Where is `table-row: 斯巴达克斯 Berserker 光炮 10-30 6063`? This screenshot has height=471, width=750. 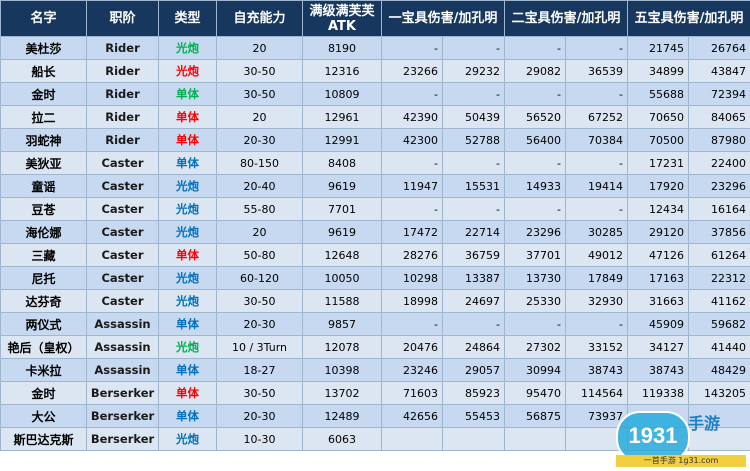 table-row: 斯巴达克斯 Berserker 光炮 10-30 6063 is located at coordinates (375, 439).